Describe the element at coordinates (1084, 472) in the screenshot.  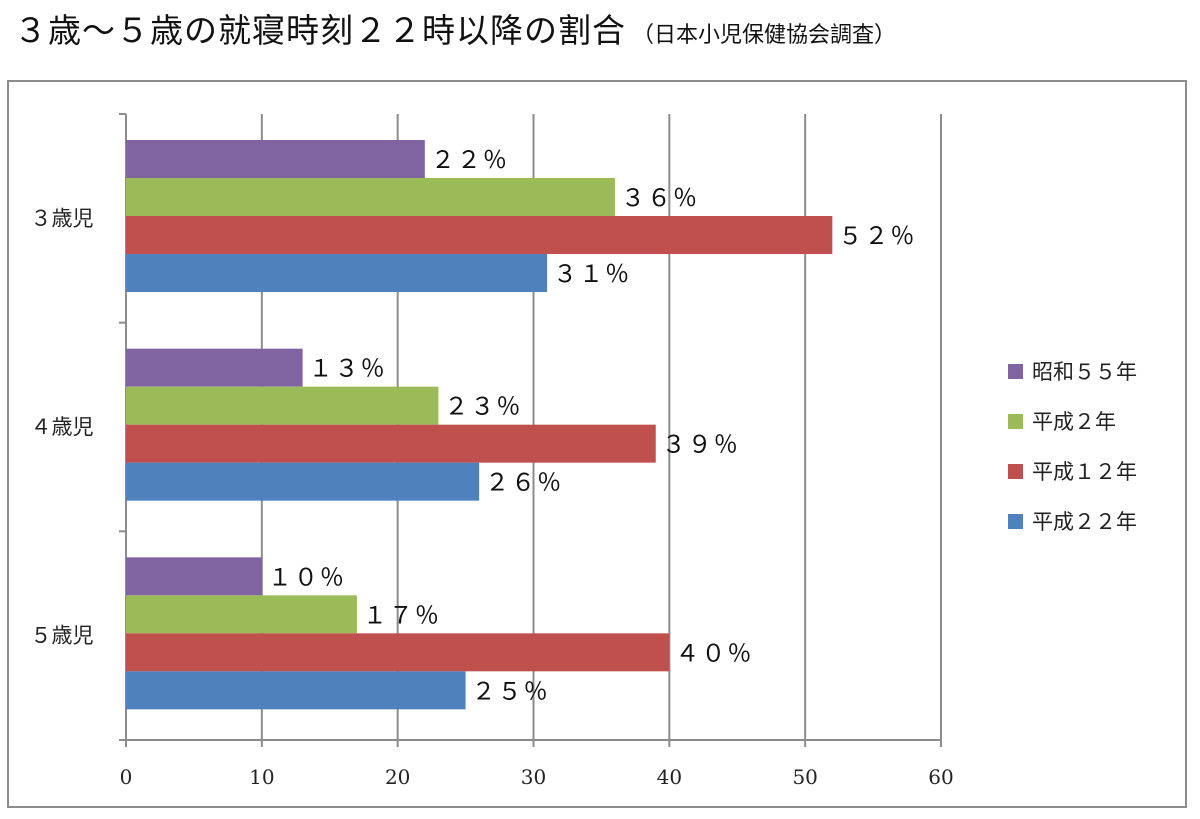
I see `legend-label: 平成１２年` at that location.